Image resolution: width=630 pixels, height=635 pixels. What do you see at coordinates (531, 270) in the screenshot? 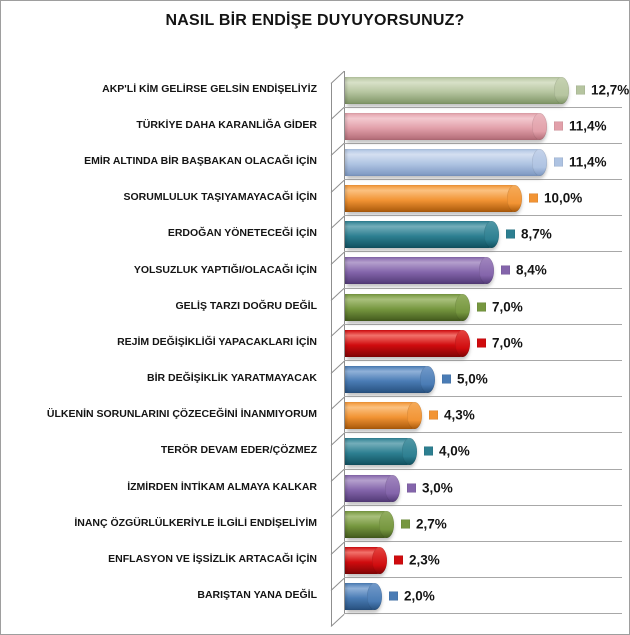
I see `value-label: 8,4%` at bounding box center [531, 270].